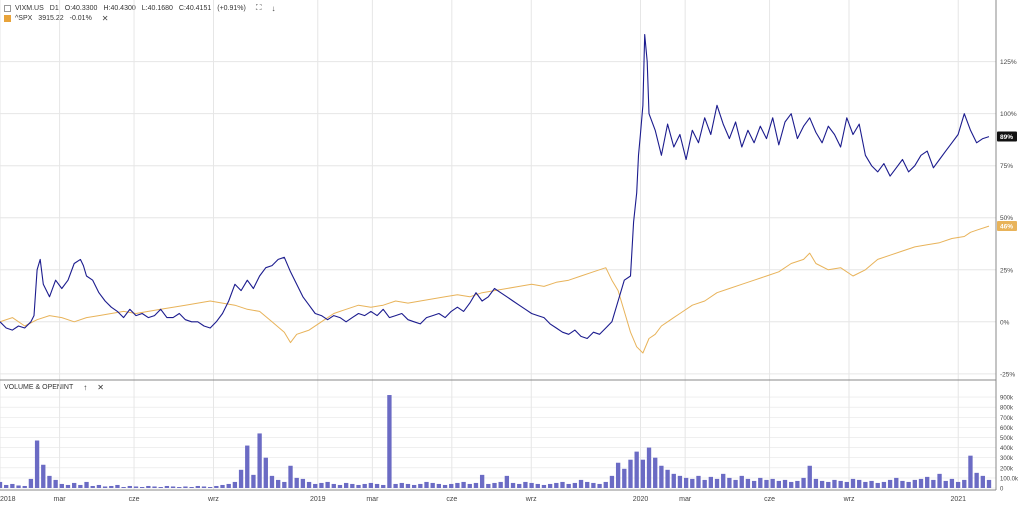 Image resolution: width=1024 pixels, height=508 pixels. Describe the element at coordinates (1006, 270) in the screenshot. I see `y-tick-label: 25%` at that location.